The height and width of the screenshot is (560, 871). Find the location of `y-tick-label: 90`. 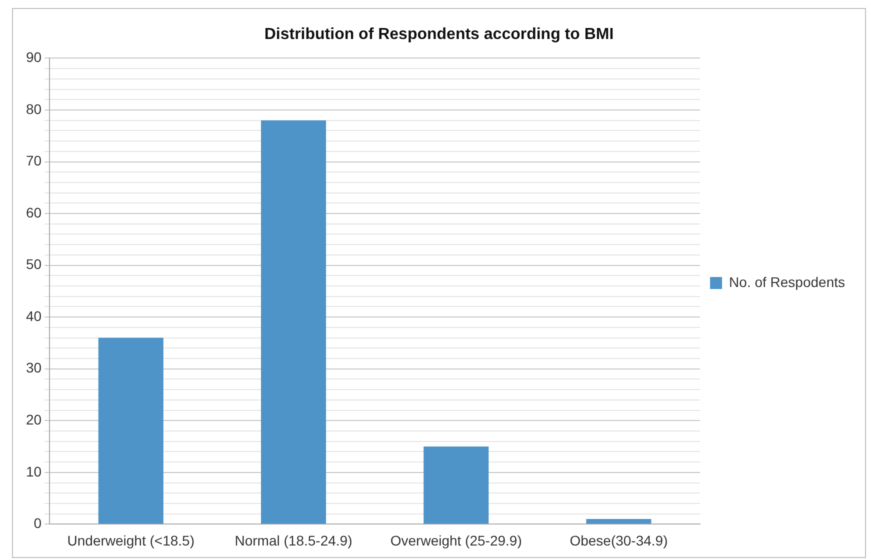

y-tick-label: 90 is located at coordinates (34, 57).